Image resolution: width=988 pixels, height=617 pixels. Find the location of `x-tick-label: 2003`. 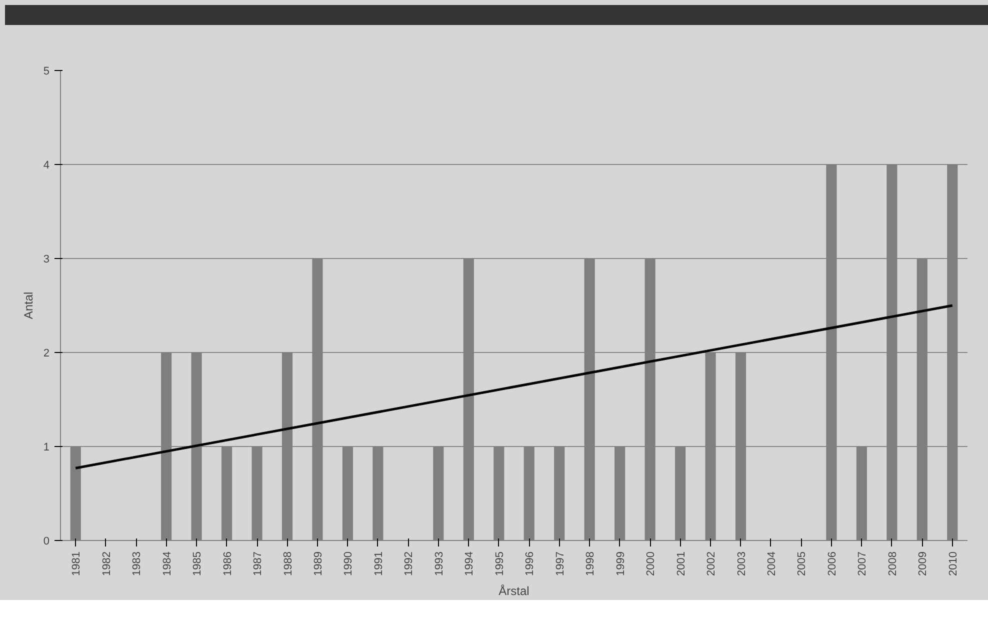

x-tick-label: 2003 is located at coordinates (742, 563).